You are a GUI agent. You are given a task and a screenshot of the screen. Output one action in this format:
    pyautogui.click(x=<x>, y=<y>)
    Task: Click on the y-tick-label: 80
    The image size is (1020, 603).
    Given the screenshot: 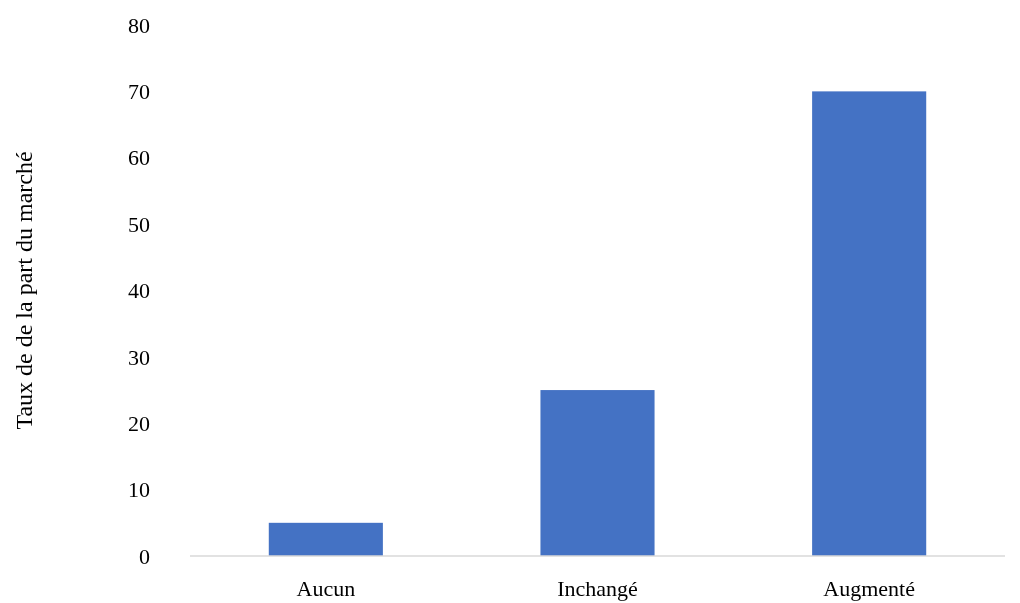 What is the action you would take?
    pyautogui.click(x=139, y=25)
    